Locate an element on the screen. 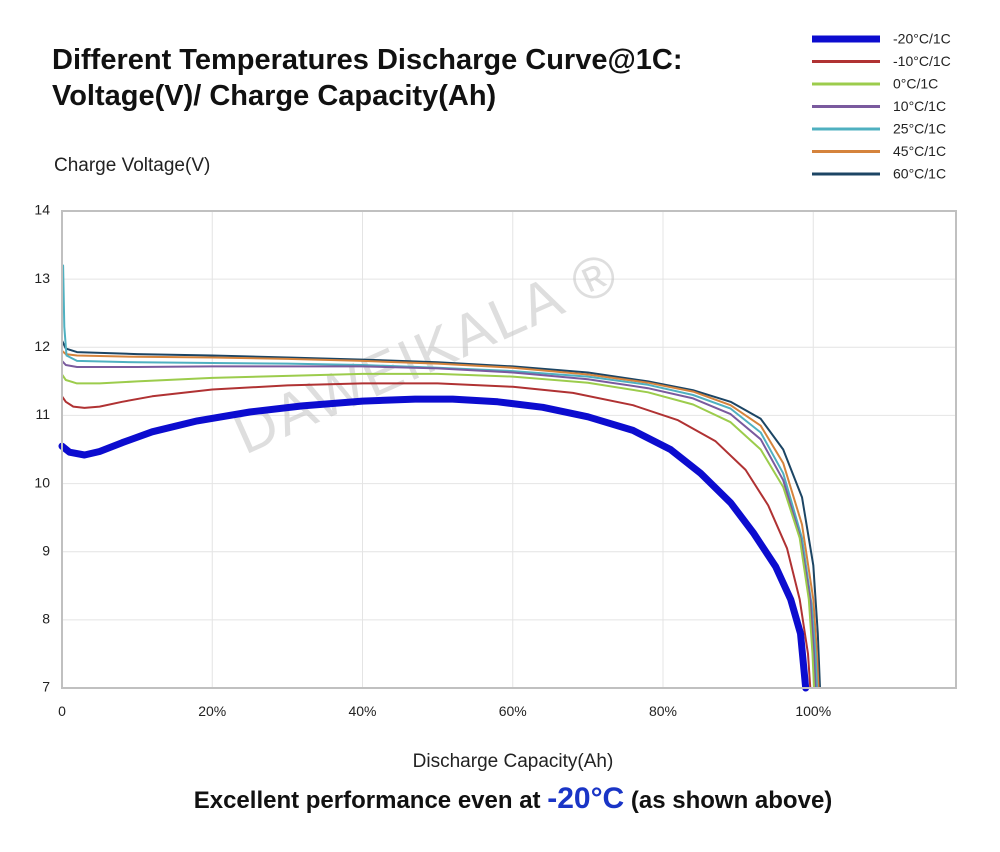 The image size is (1000, 852). footer-suffix: (as shown above) is located at coordinates (728, 800).